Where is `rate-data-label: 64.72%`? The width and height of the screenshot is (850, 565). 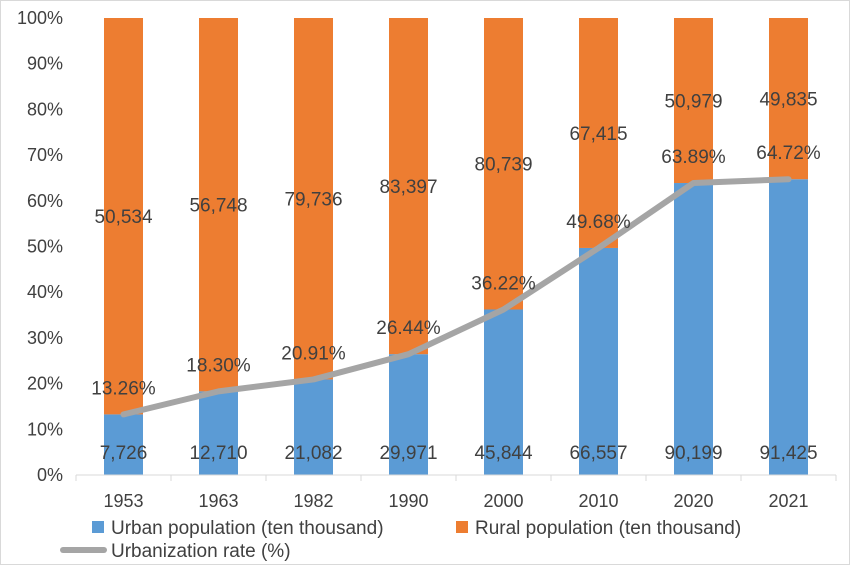 rate-data-label: 64.72% is located at coordinates (788, 153).